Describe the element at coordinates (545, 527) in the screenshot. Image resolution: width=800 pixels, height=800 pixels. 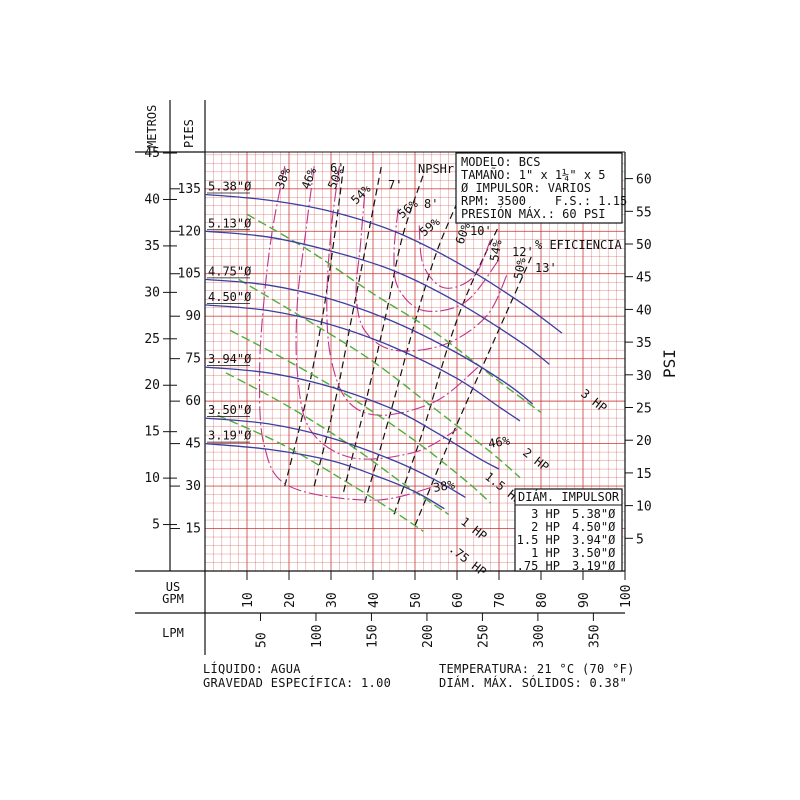
I see `impeller-table-hp: 2 HP` at that location.